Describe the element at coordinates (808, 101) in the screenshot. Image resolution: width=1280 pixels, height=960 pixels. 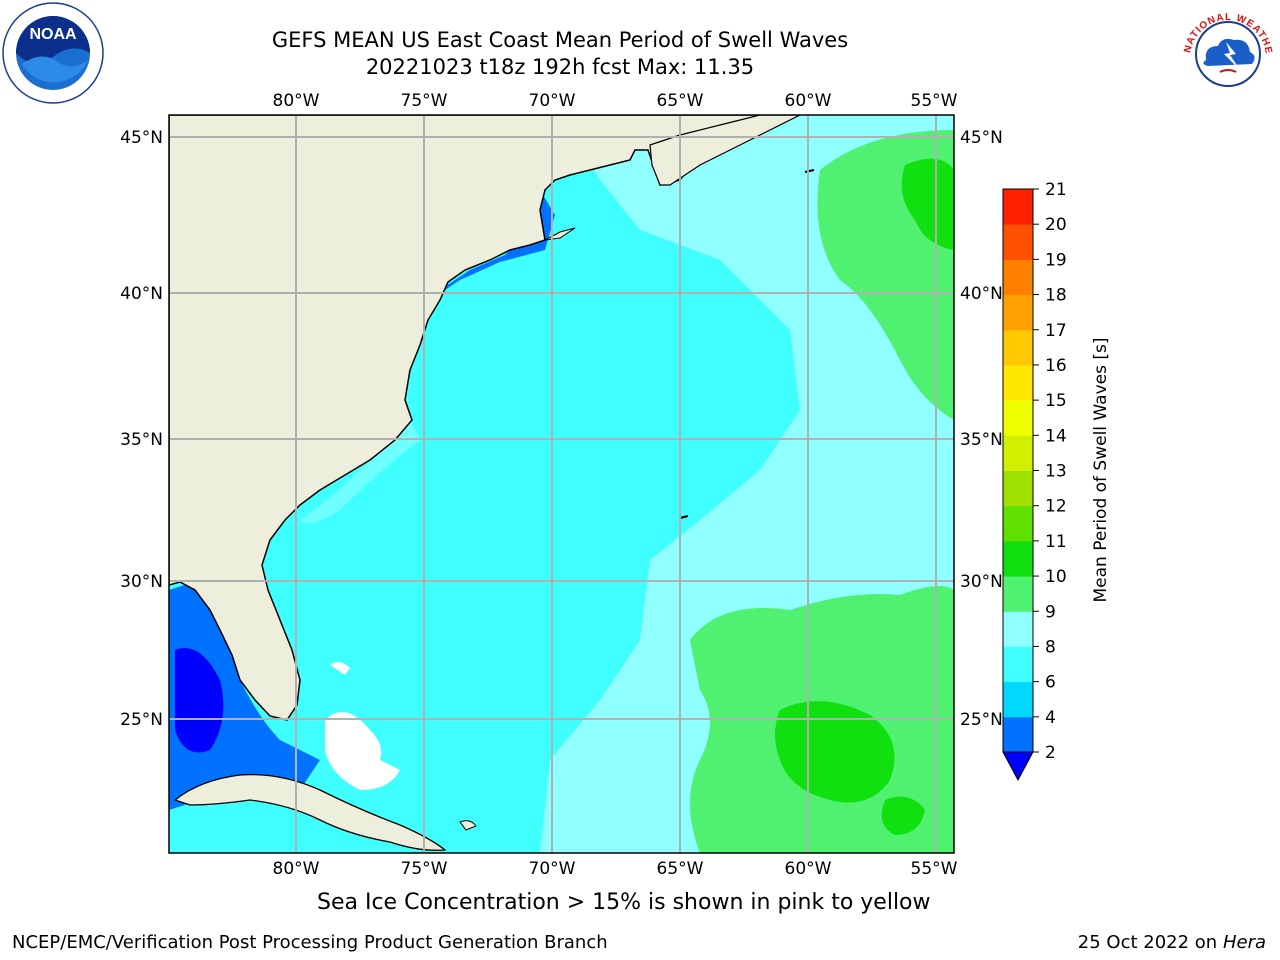
I see `lon-tick-top: 60°W` at that location.